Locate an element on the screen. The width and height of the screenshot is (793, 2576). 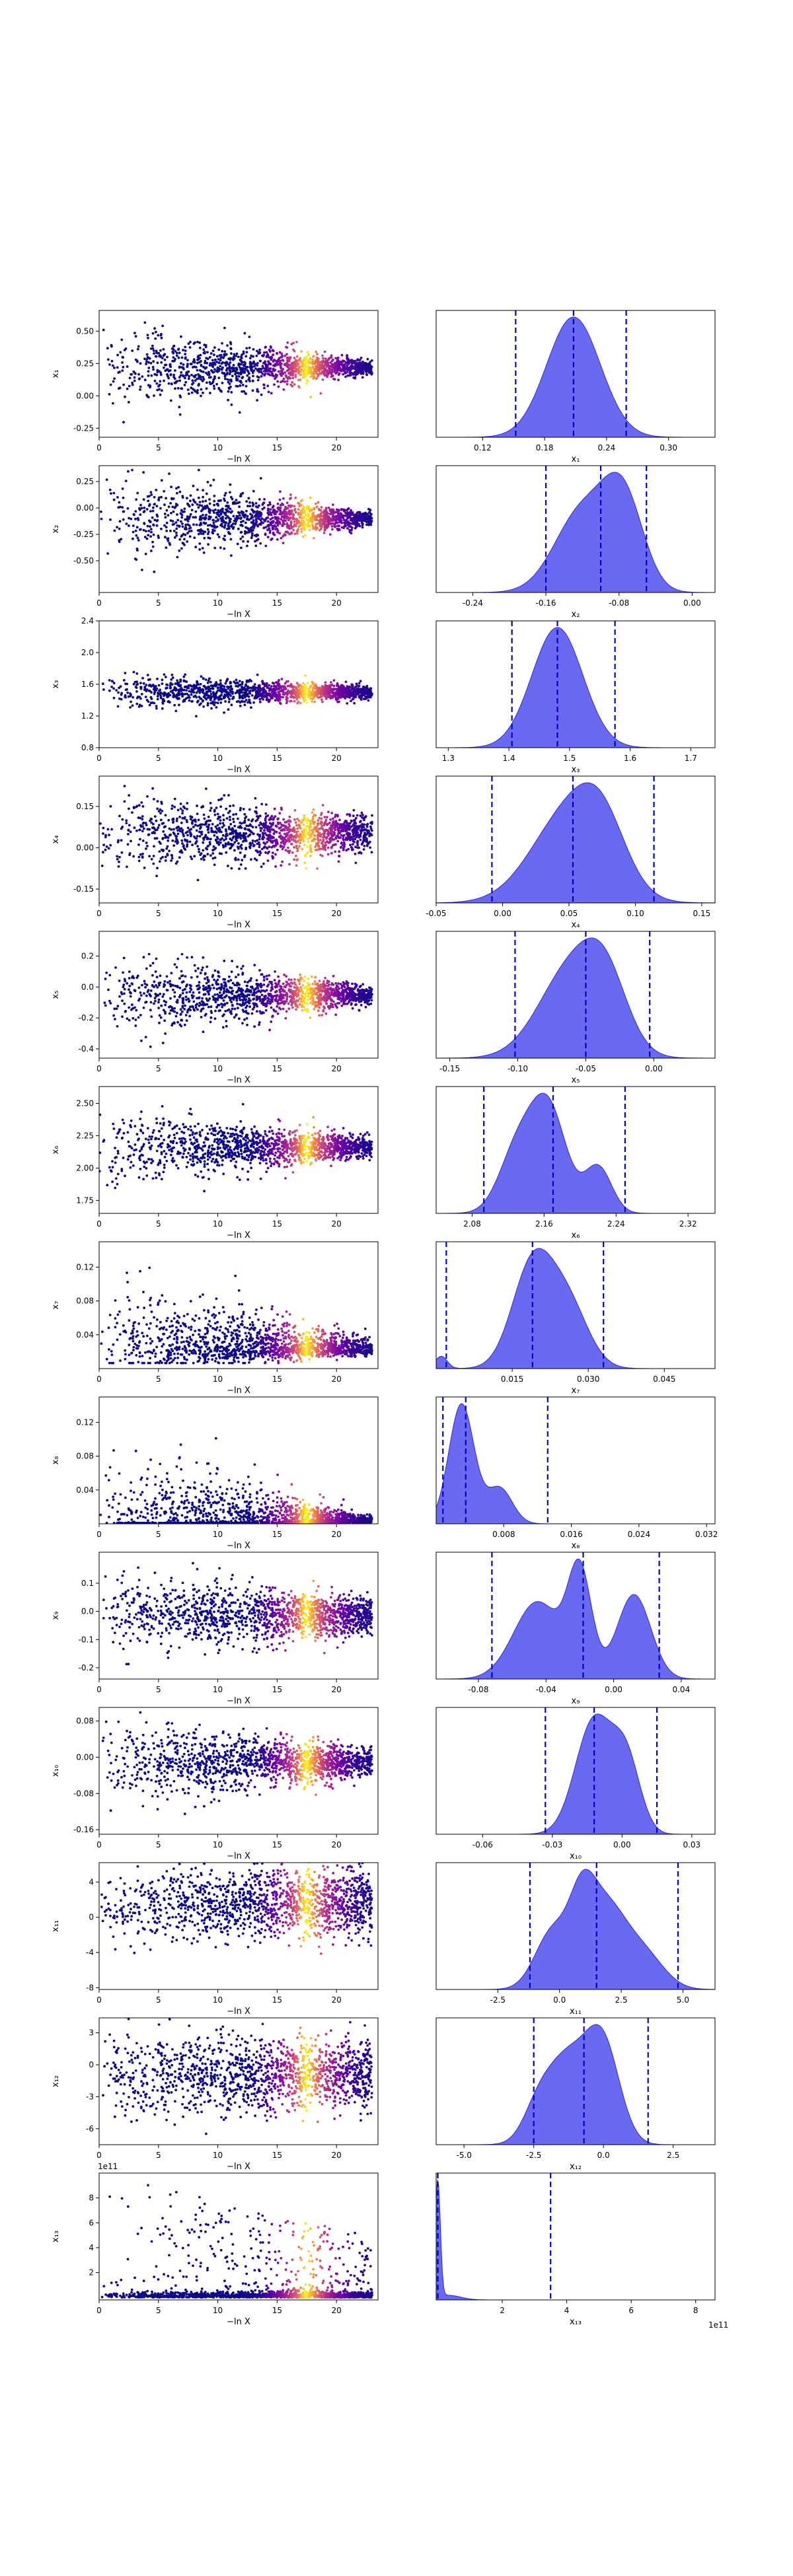
histogram-panel-2-xtick-label: 0.00 is located at coordinates (692, 603).